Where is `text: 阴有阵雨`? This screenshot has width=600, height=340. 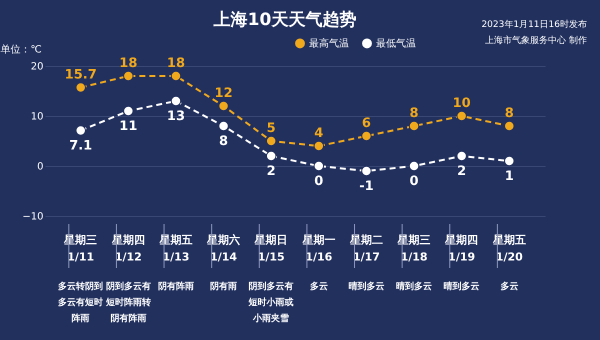 text: 阴有阵雨 is located at coordinates (176, 286).